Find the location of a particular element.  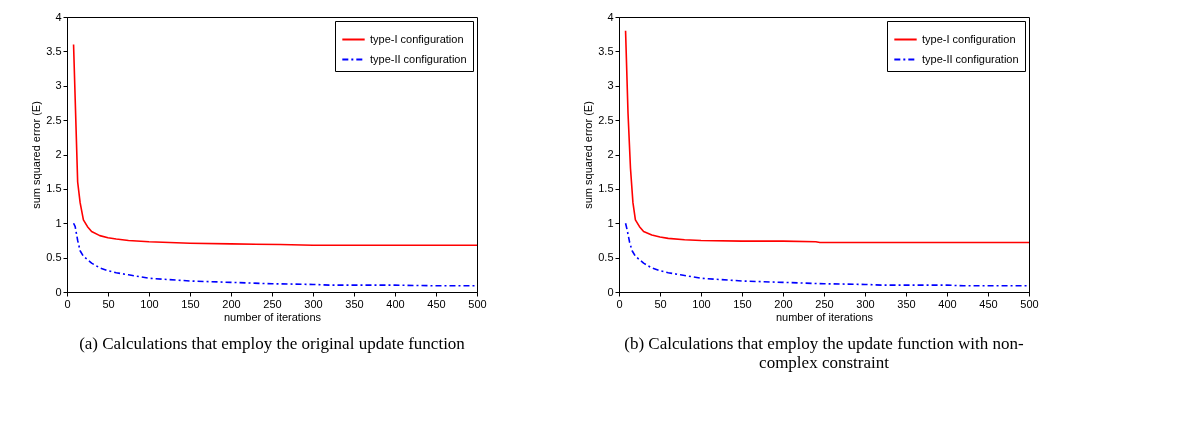

line-series is located at coordinates (827, 254).